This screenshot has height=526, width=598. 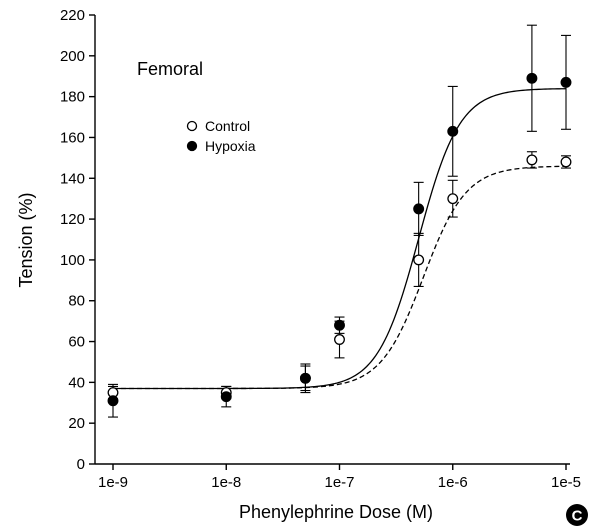 I want to click on legend-hypoxia-marker, so click(x=192, y=146).